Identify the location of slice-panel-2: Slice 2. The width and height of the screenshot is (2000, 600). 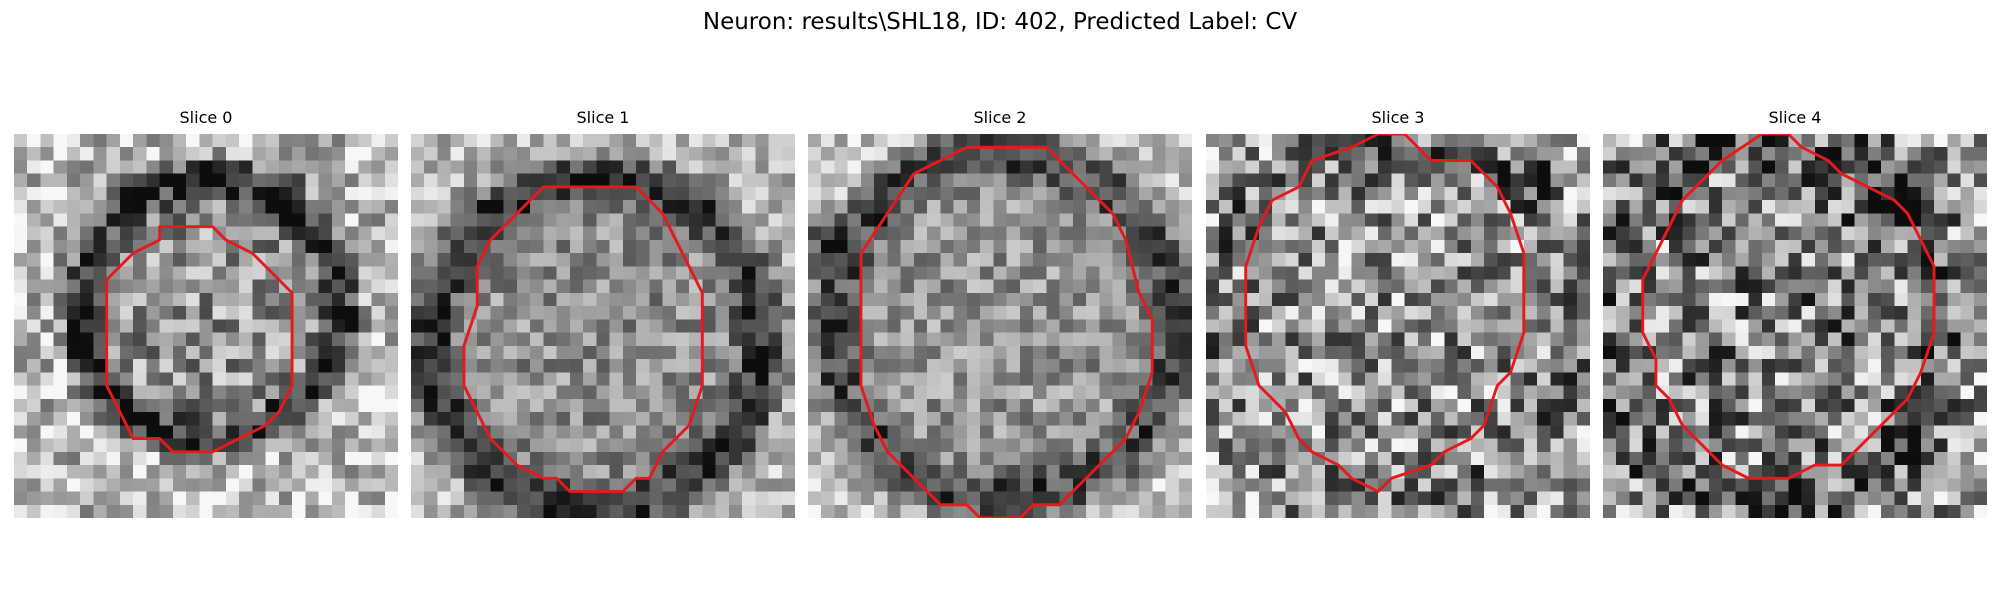
(1000, 313).